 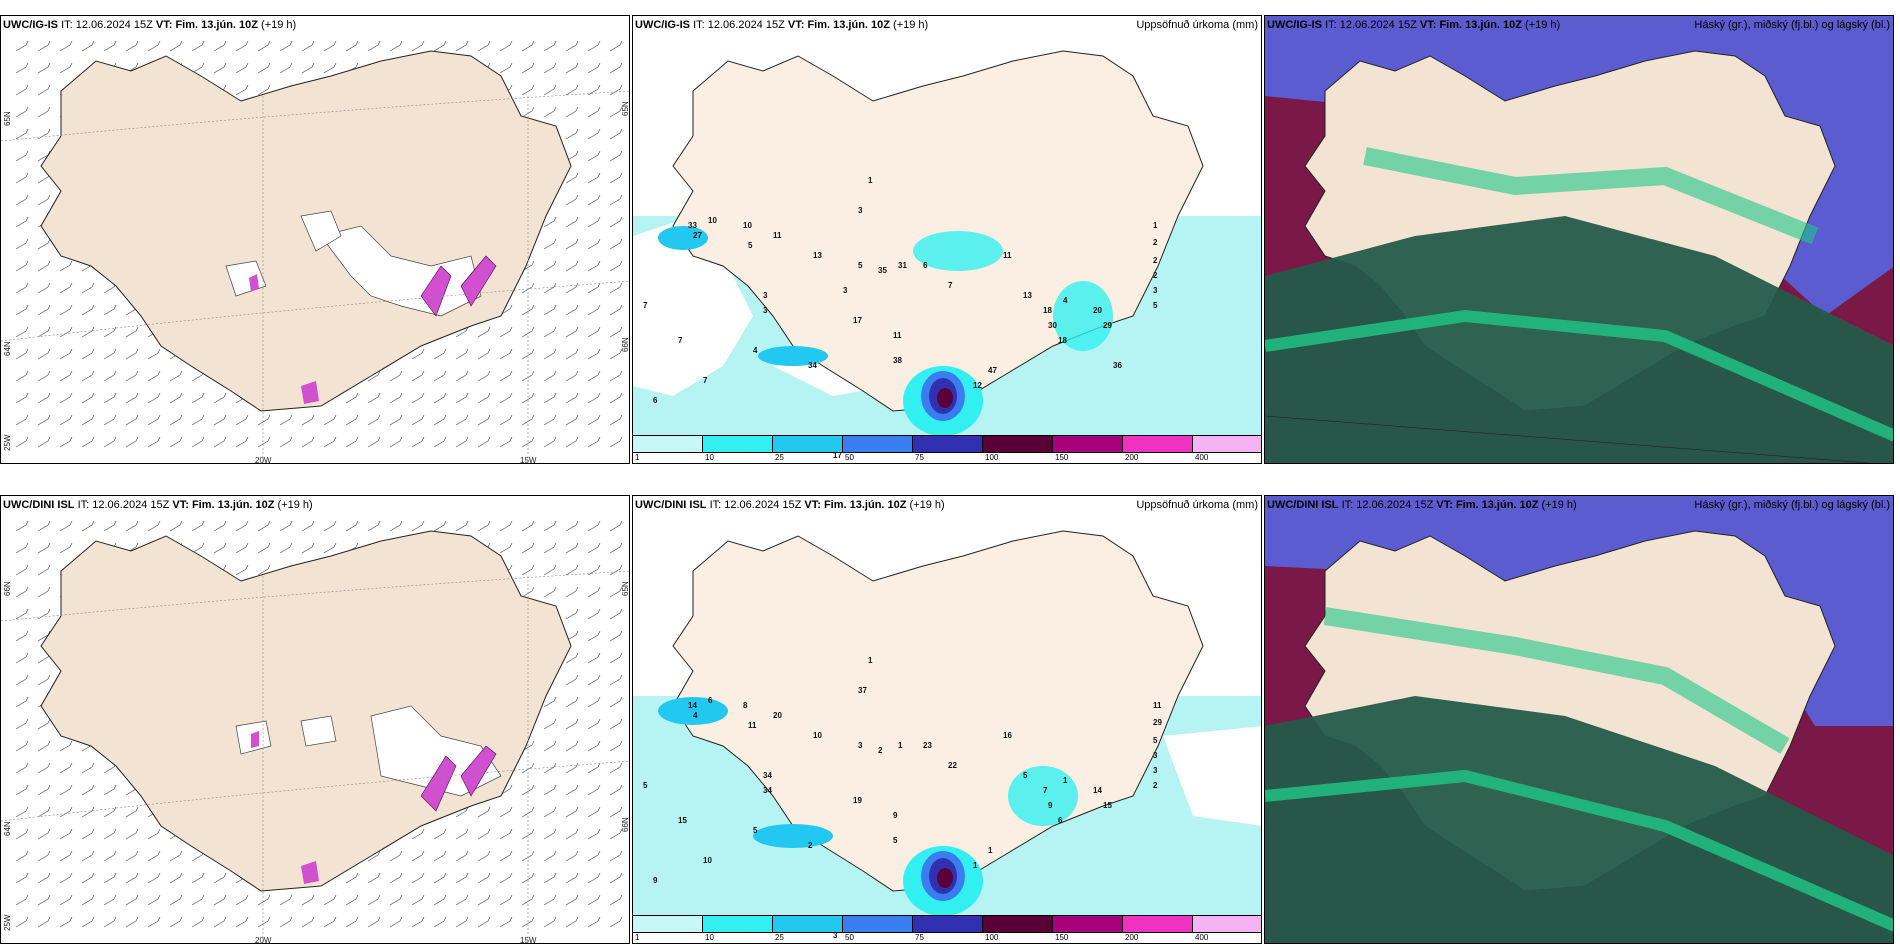 I want to click on precip-value: 9, so click(x=895, y=815).